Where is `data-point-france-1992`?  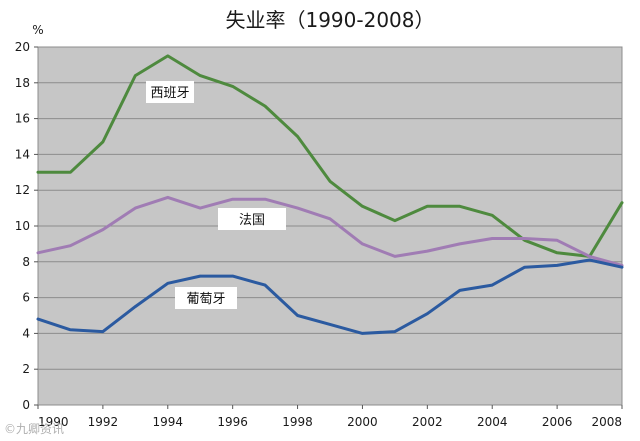
data-point-france-1992 is located at coordinates (103, 229).